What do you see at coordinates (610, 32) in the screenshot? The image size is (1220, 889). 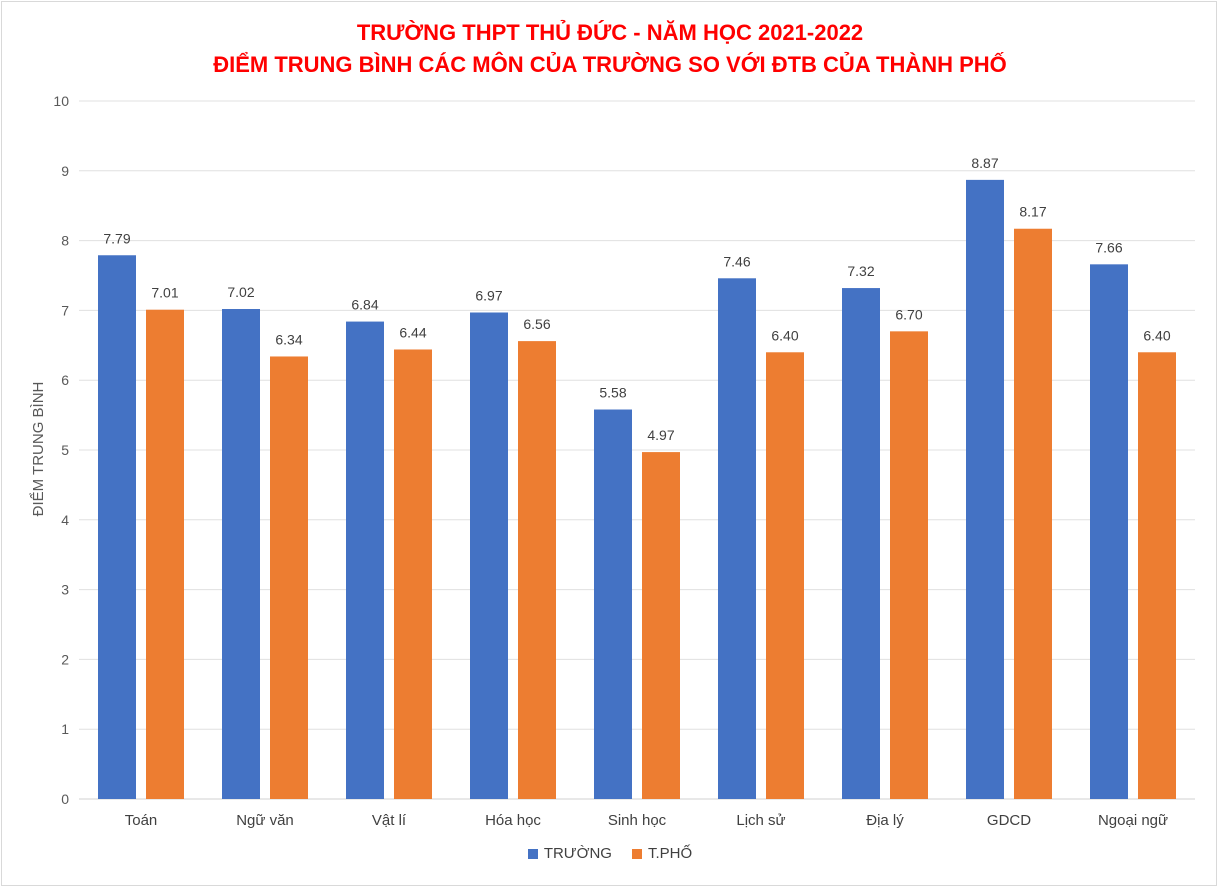 I see `chart-title: TRƯỜNG THPT THỦ ĐỨC - NĂM HỌC 2021-2022` at bounding box center [610, 32].